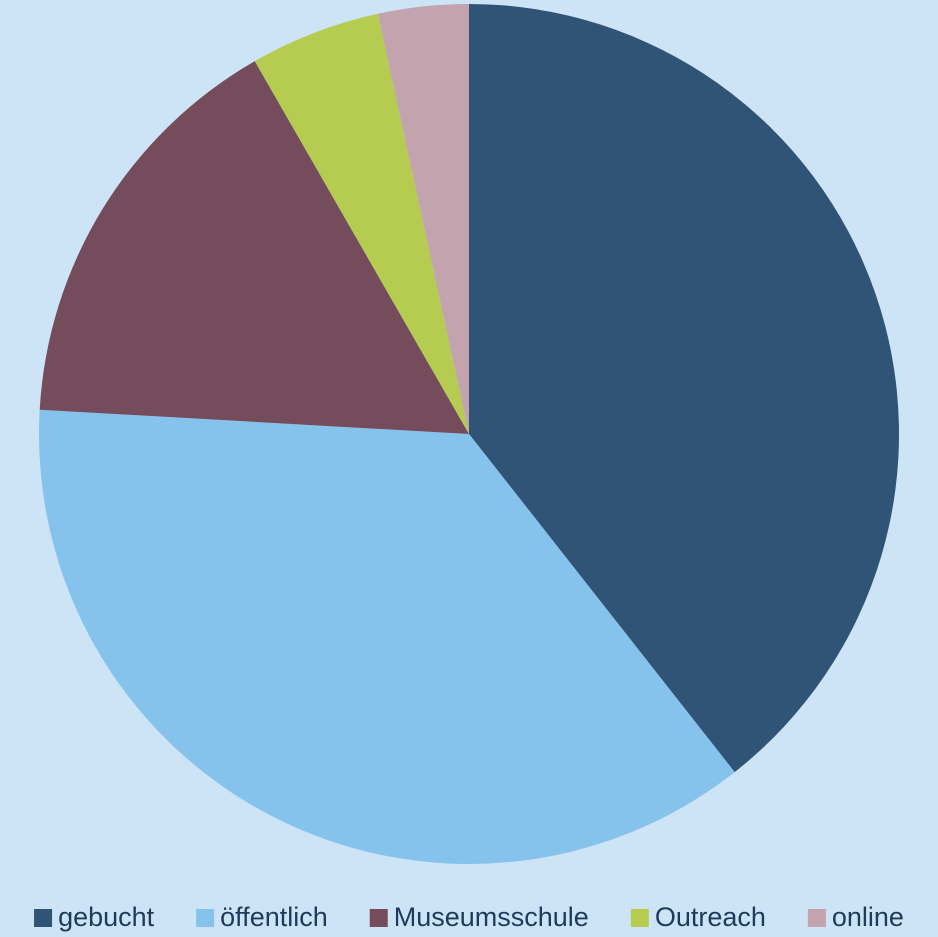  I want to click on legend-label: Museumsschule, so click(491, 917).